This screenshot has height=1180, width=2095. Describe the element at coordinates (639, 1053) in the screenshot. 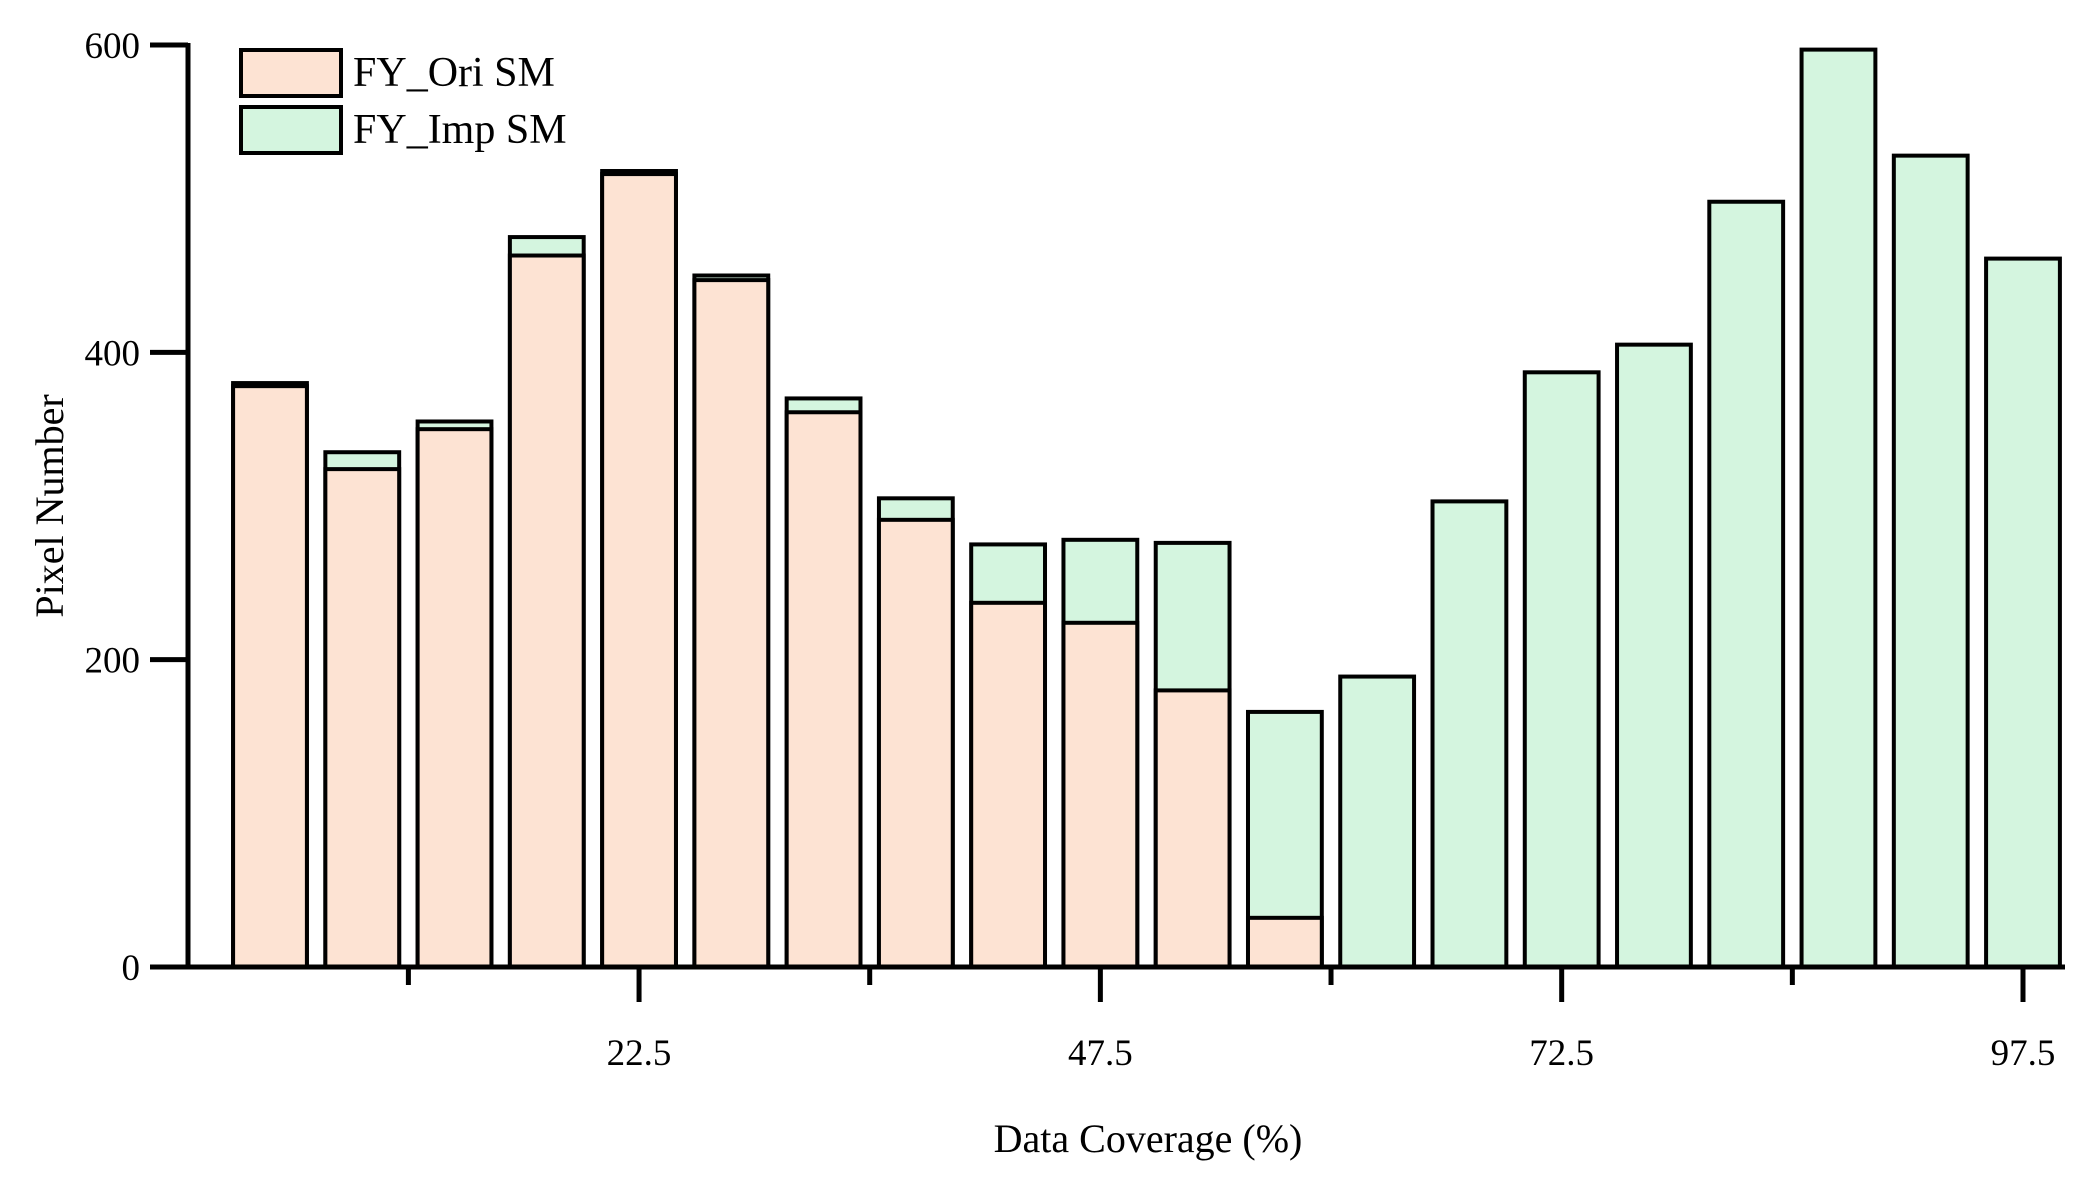

I see `x-tick-label-22.5: 22.5` at that location.